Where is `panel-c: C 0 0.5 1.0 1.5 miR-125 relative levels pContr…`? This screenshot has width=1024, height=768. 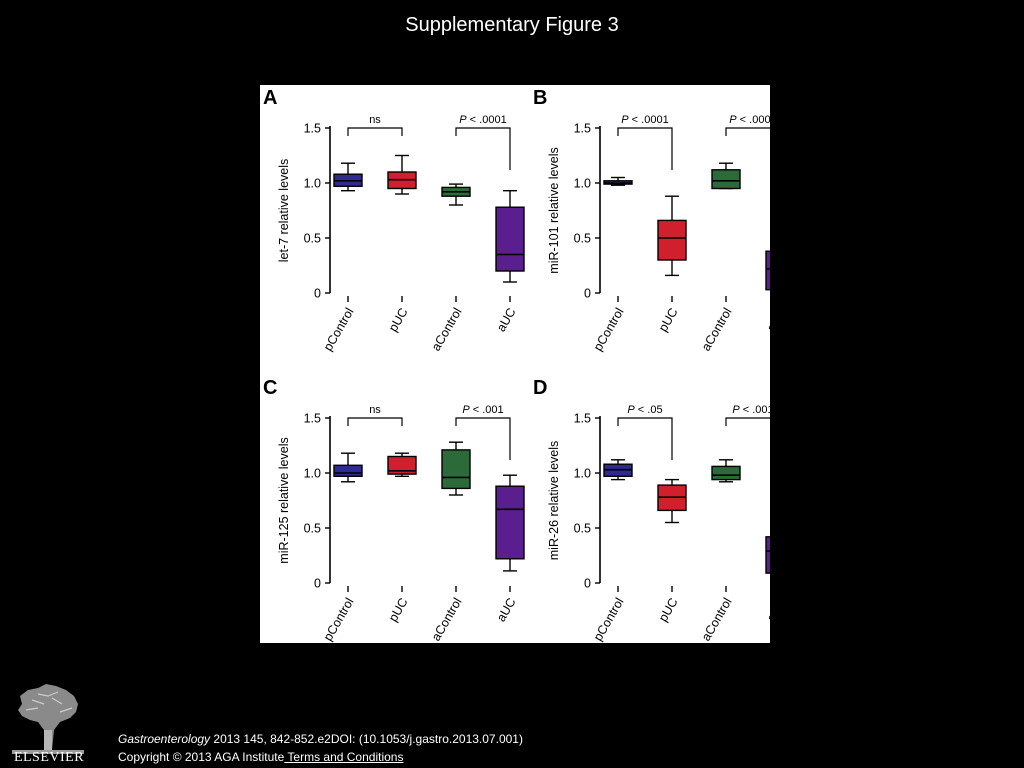 panel-c: C 0 0.5 1.0 1.5 miR-125 relative levels pContr… is located at coordinates (394, 510).